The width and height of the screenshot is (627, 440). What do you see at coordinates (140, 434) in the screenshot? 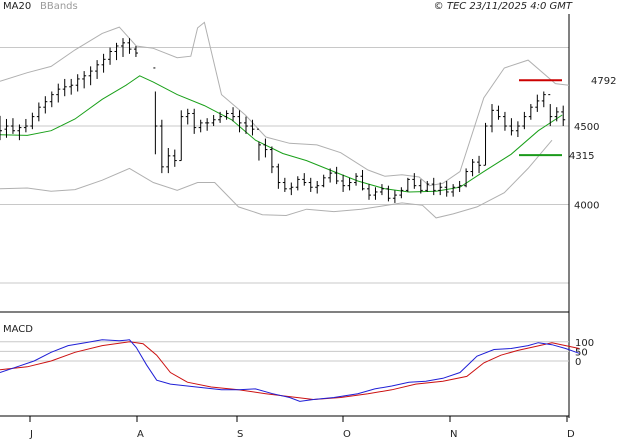
I see `x-tick-label: A` at bounding box center [140, 434].